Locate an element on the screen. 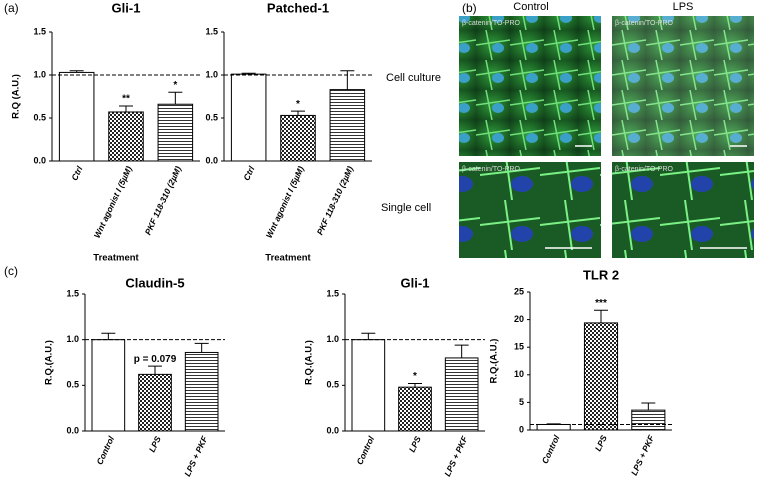 This screenshot has height=484, width=758. chart-title: TLR 2 is located at coordinates (601, 274).